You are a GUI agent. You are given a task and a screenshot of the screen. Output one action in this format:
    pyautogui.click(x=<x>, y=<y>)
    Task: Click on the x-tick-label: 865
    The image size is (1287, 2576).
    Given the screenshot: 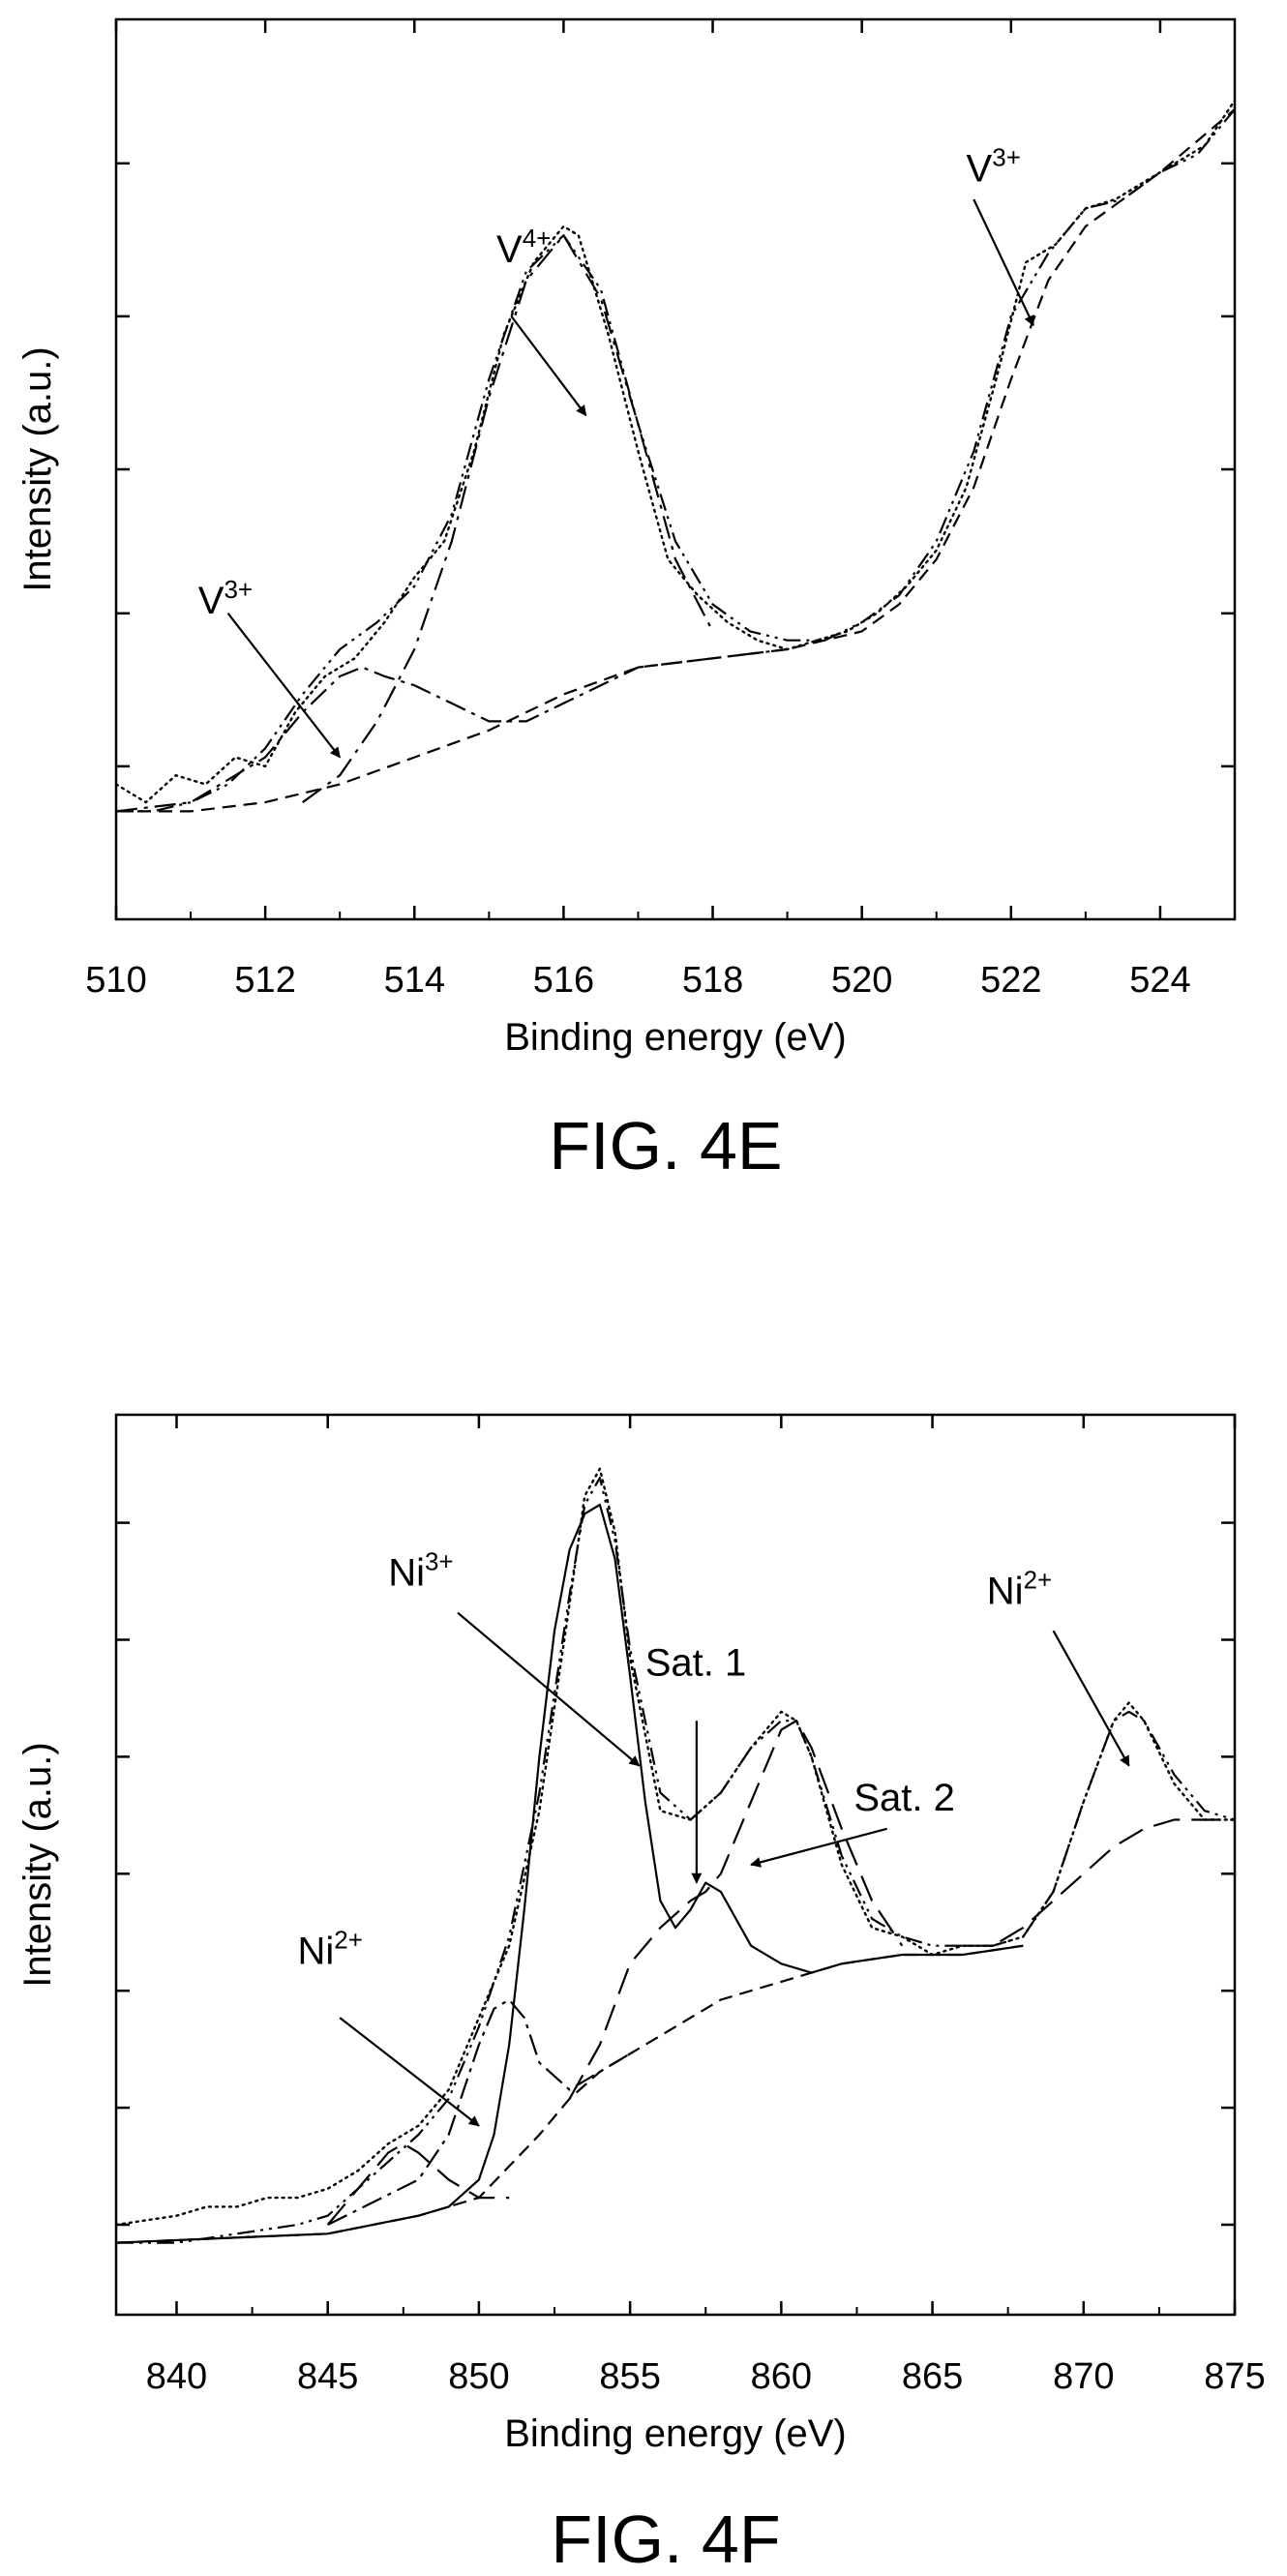 What is the action you would take?
    pyautogui.click(x=932, y=2376)
    